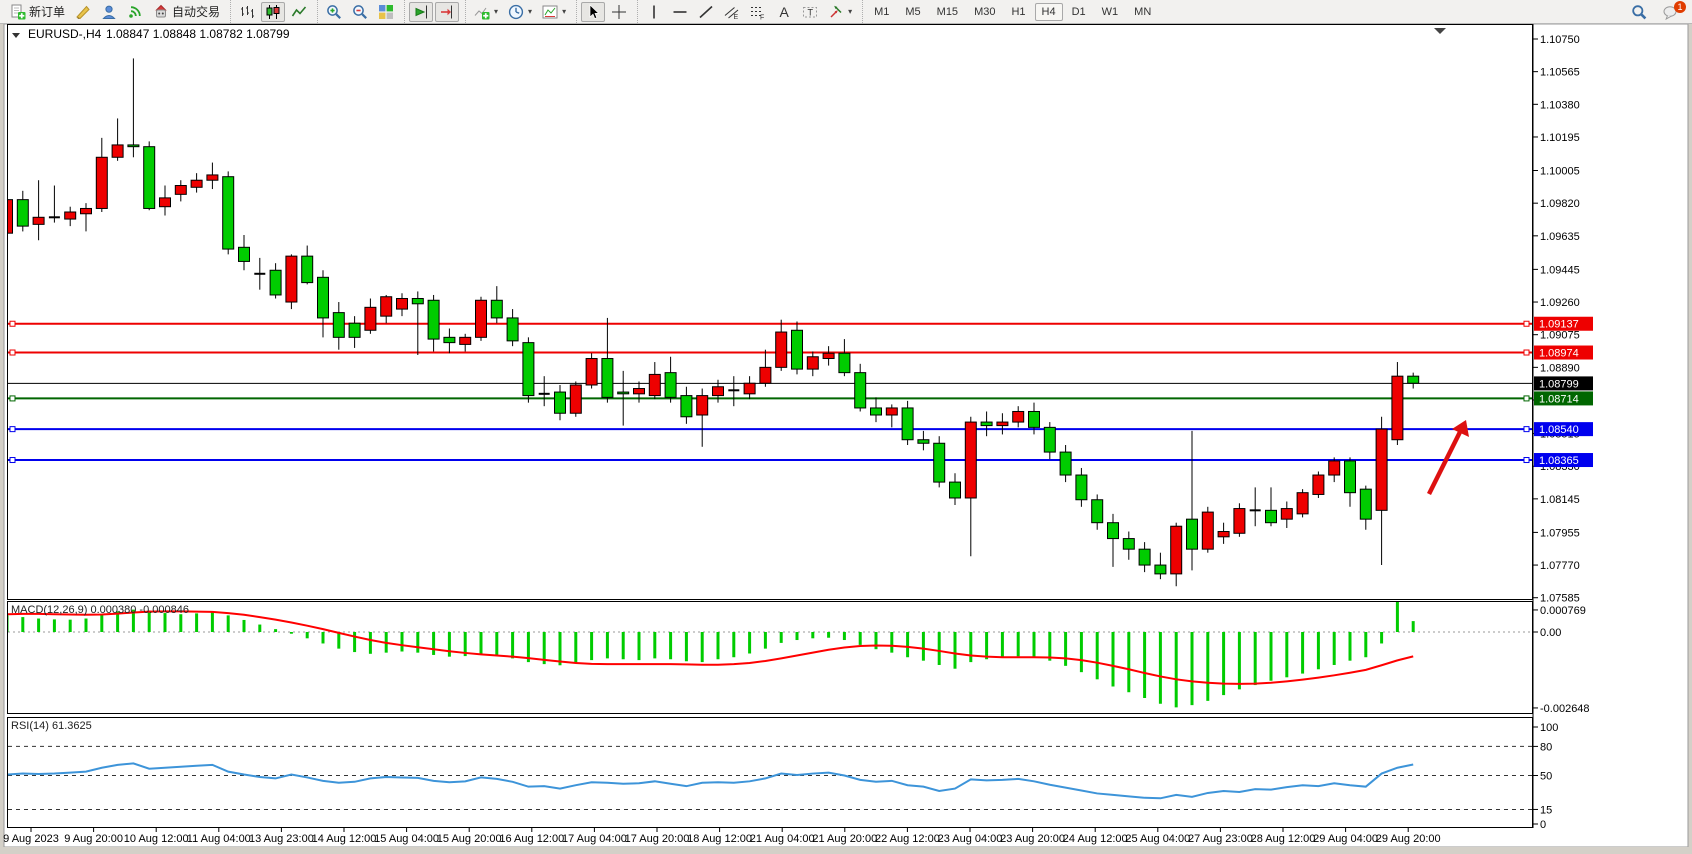 This screenshot has height=854, width=1692. Describe the element at coordinates (1672, 11) in the screenshot. I see `chat-button: 1` at that location.